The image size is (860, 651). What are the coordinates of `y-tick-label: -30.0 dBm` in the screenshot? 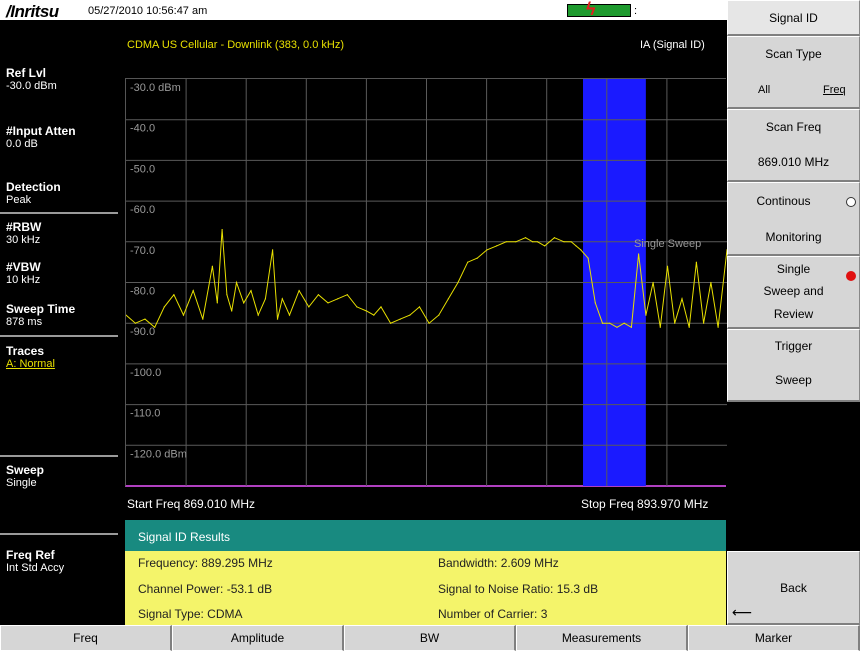 It's located at (155, 88).